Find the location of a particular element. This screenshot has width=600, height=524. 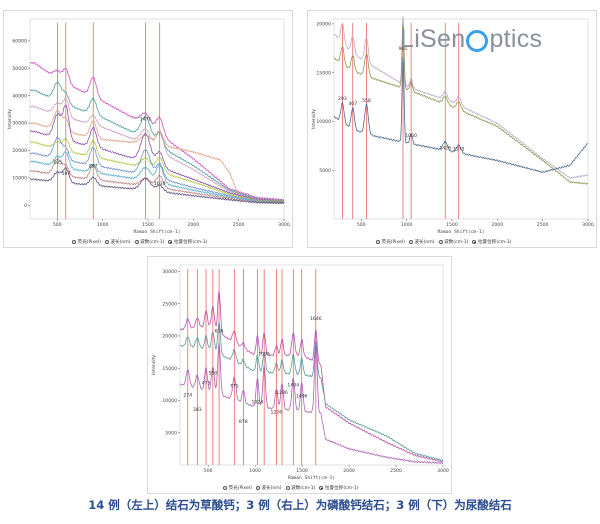

peak-label: 1286 is located at coordinates (282, 393).